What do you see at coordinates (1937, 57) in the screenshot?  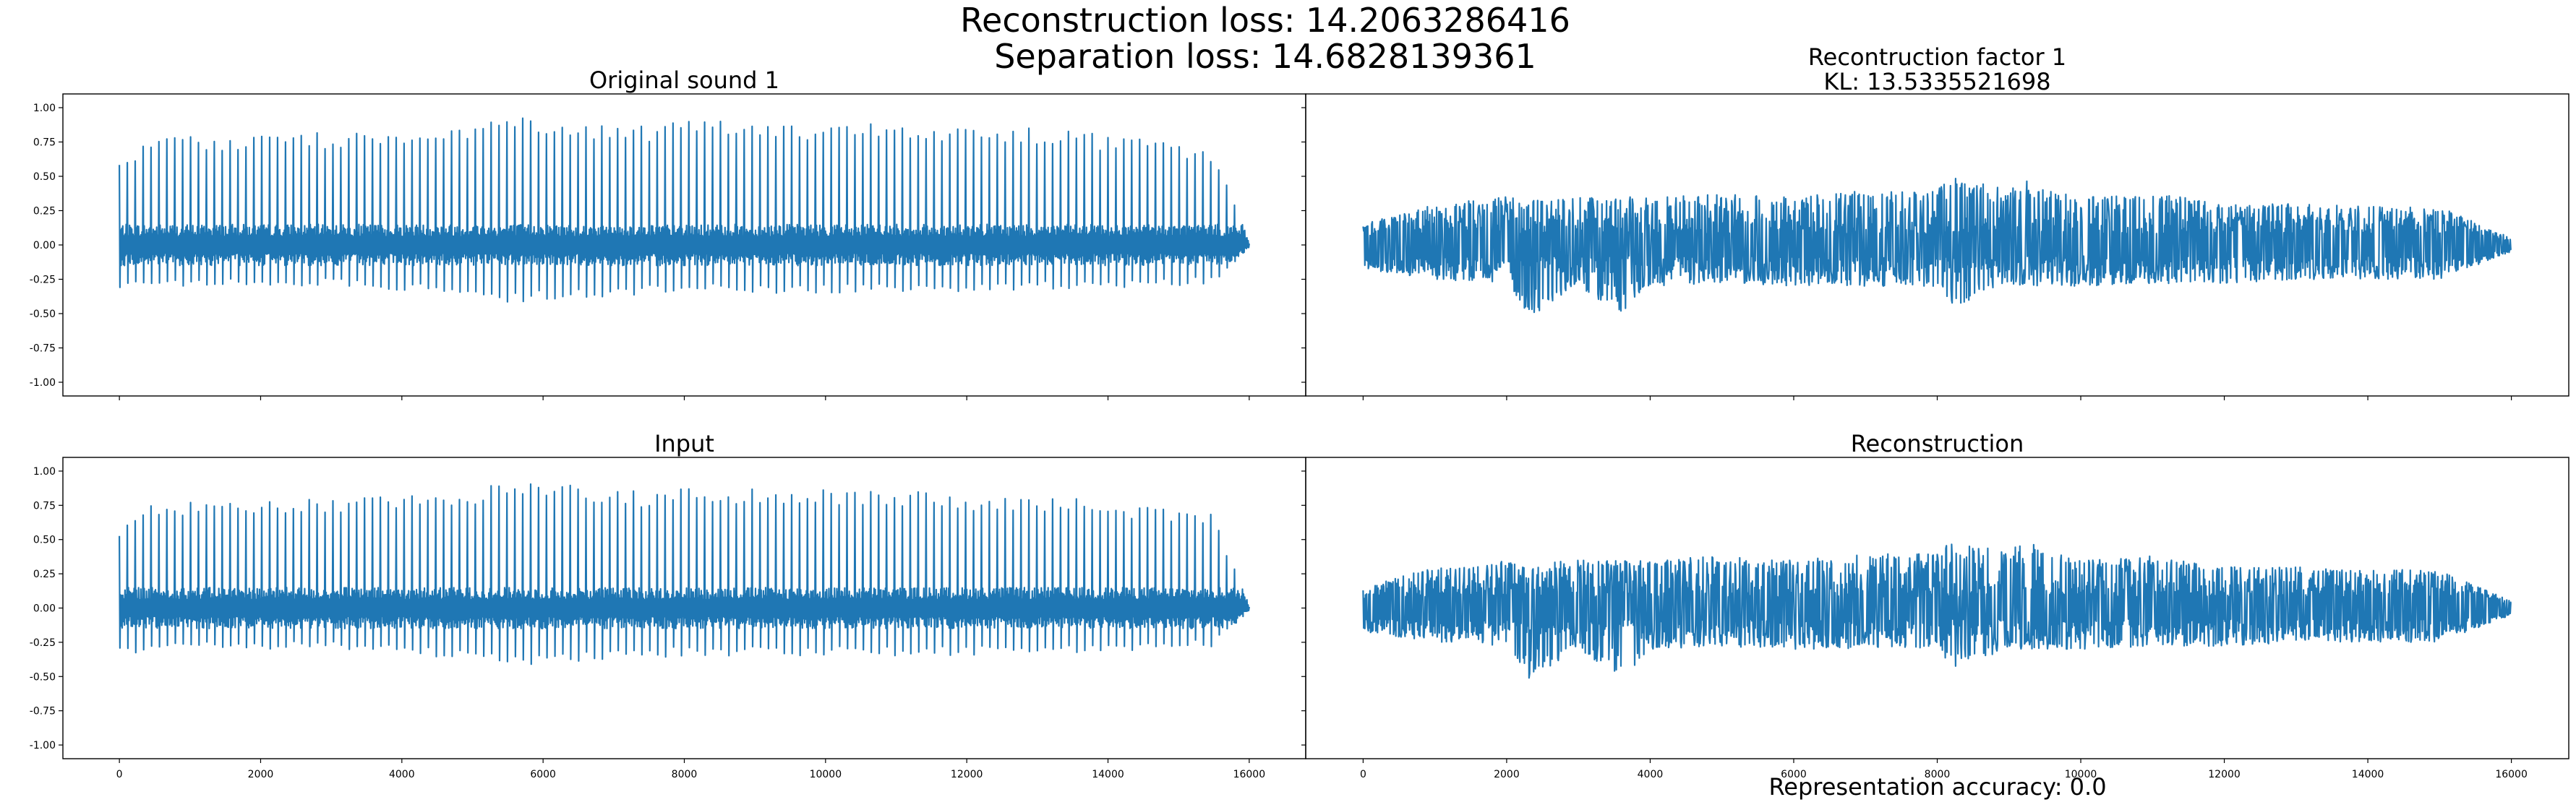 I see `subplot-title: Recontruction factor 1` at bounding box center [1937, 57].